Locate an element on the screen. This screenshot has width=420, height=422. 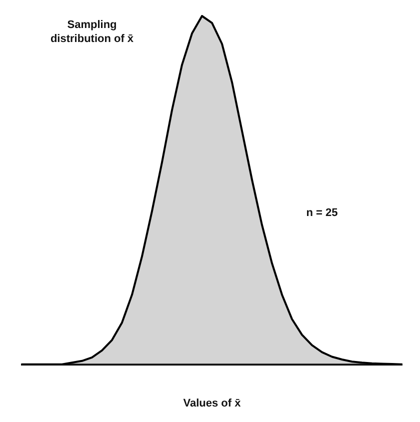
annotation: n = 25 is located at coordinates (322, 213).